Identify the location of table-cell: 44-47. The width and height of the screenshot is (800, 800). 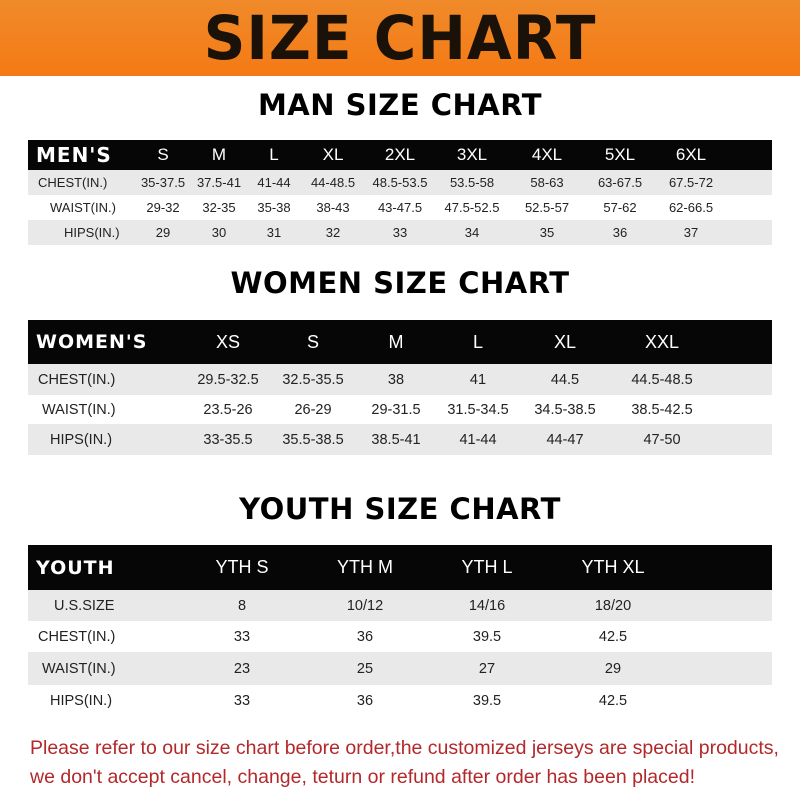
(565, 439).